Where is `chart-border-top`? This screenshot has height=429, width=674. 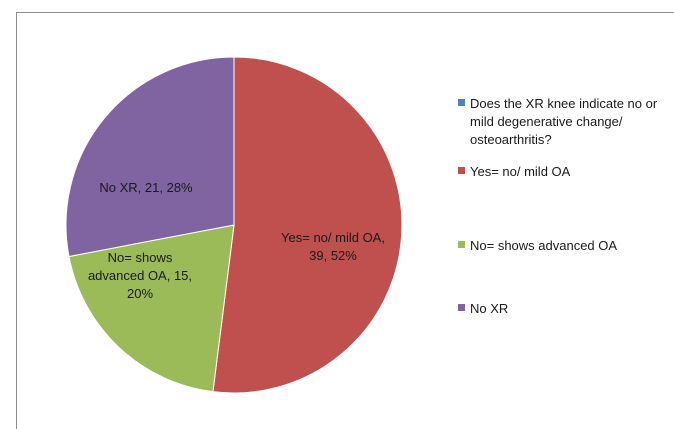
chart-border-top is located at coordinates (345, 12).